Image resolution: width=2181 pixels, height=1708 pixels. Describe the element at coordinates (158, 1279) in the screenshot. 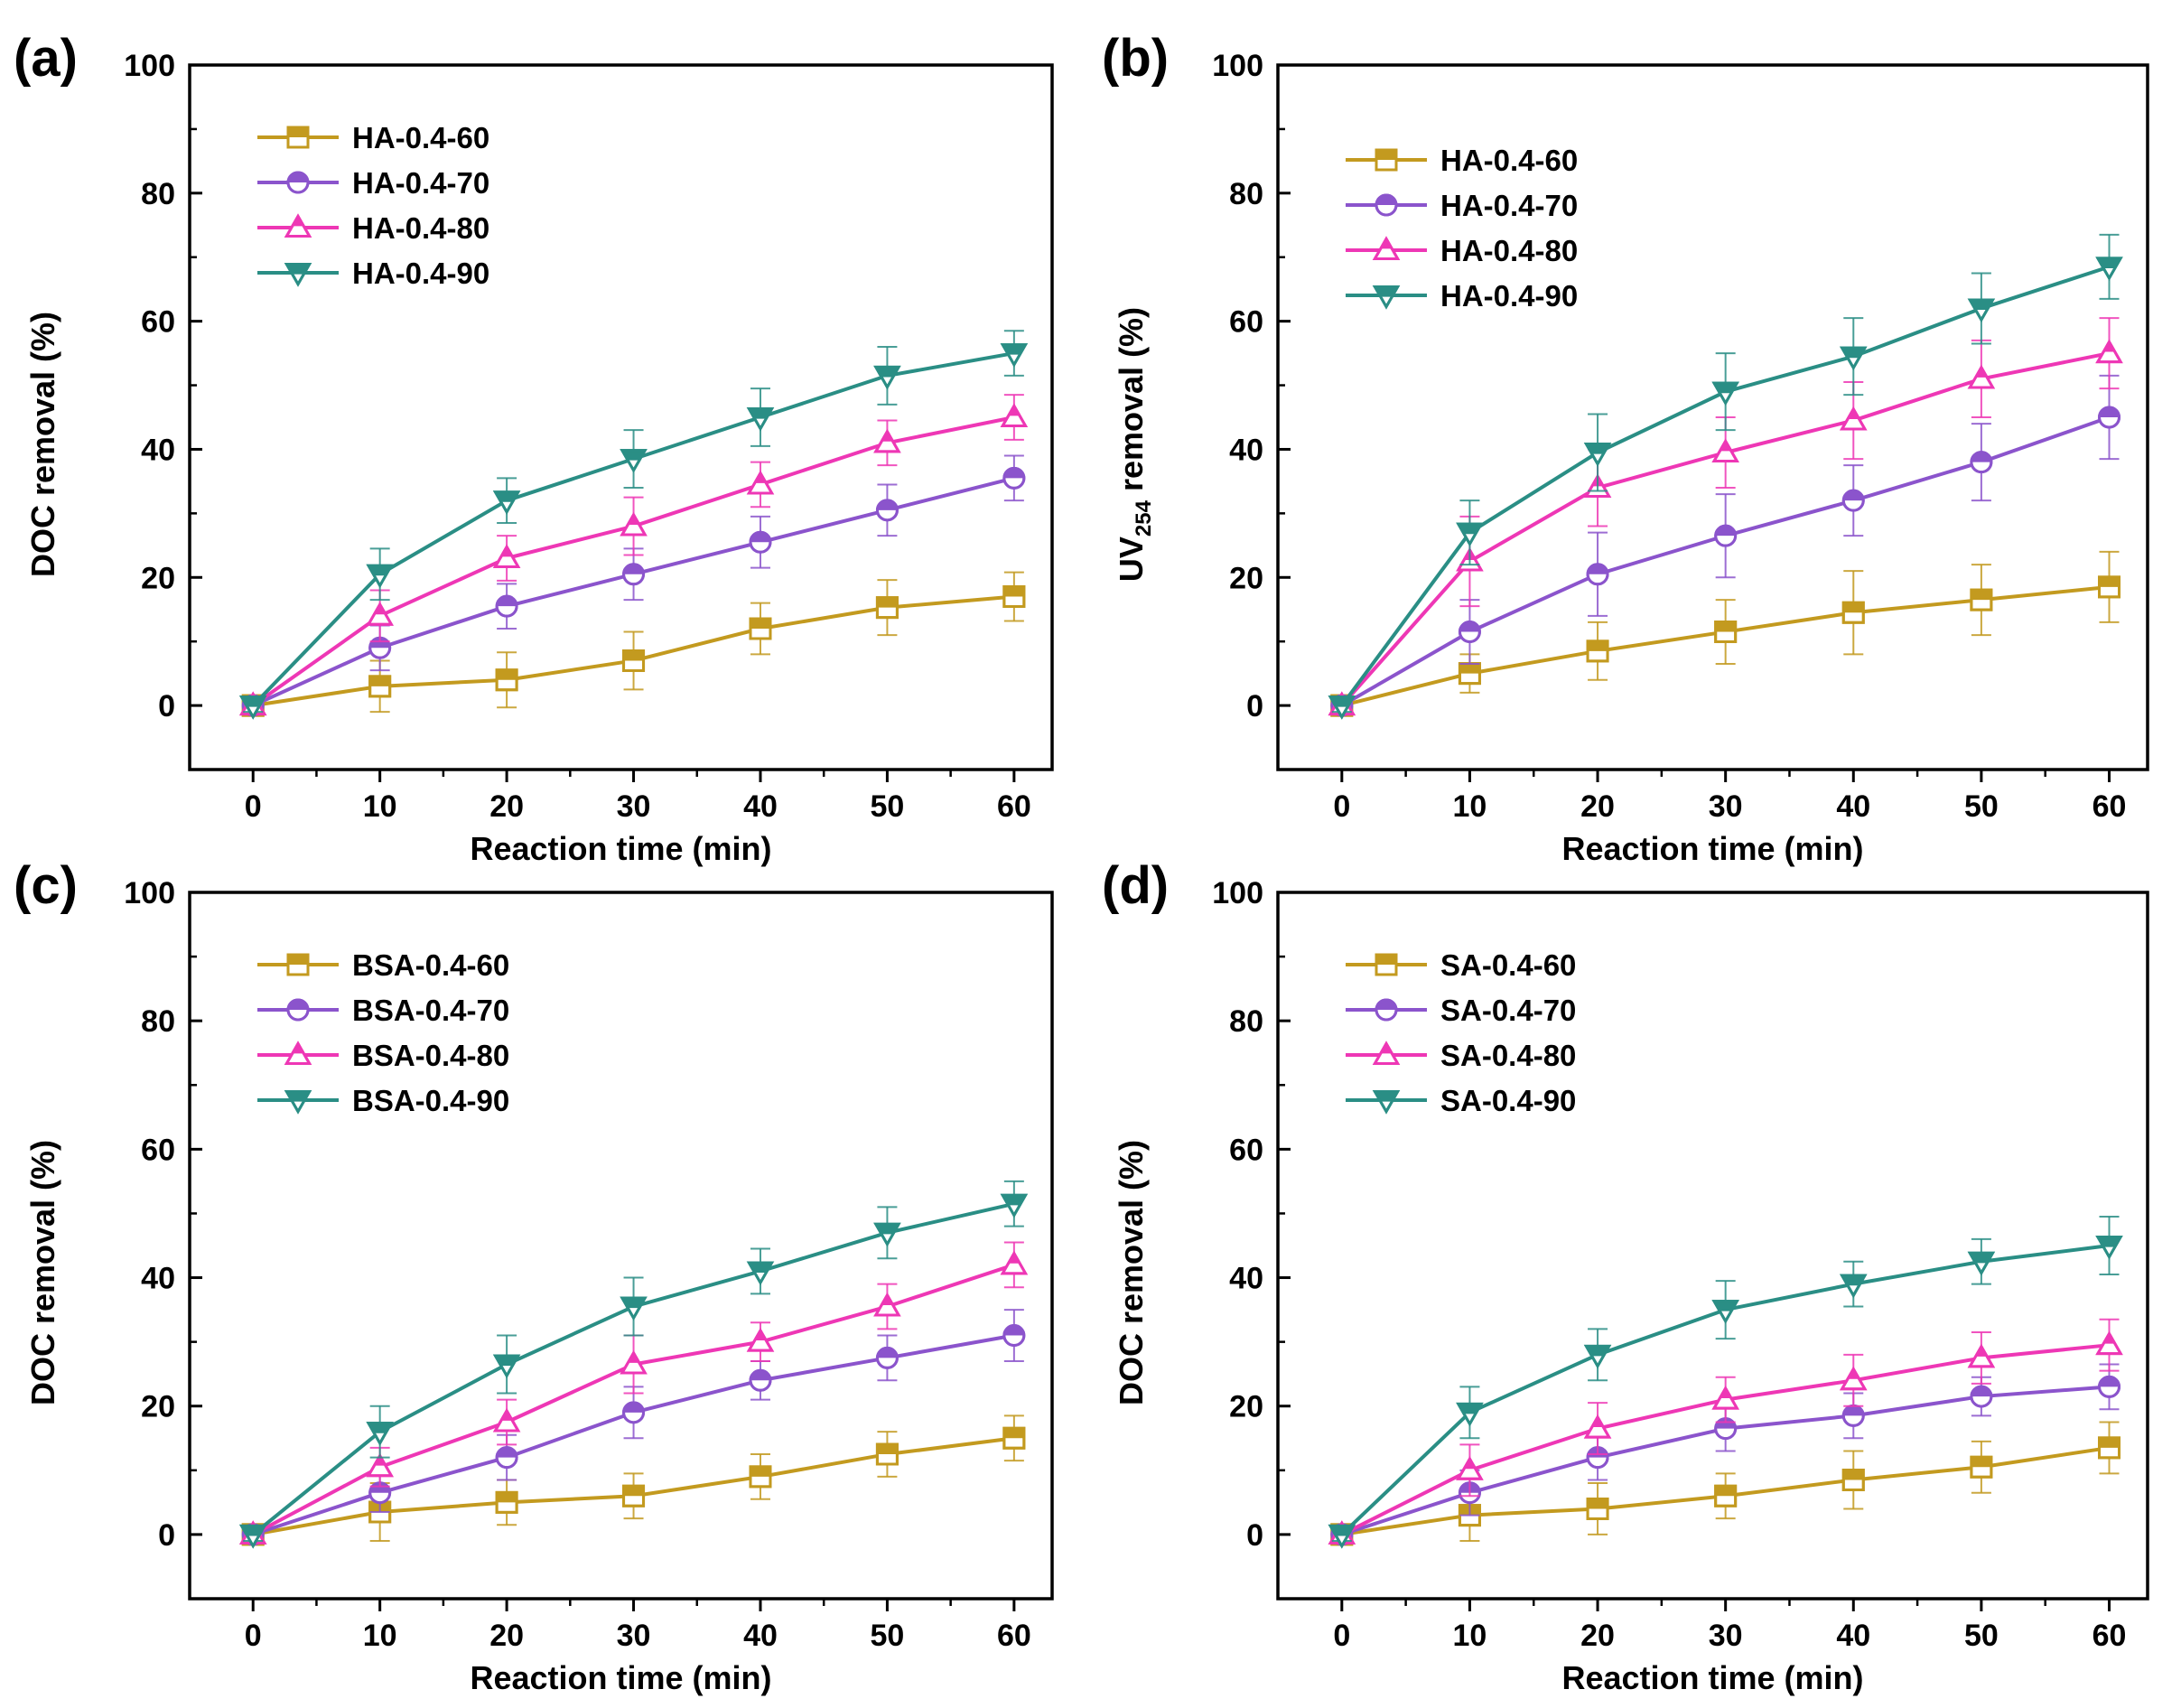

I see `panel-c-ytick-label: 40` at that location.